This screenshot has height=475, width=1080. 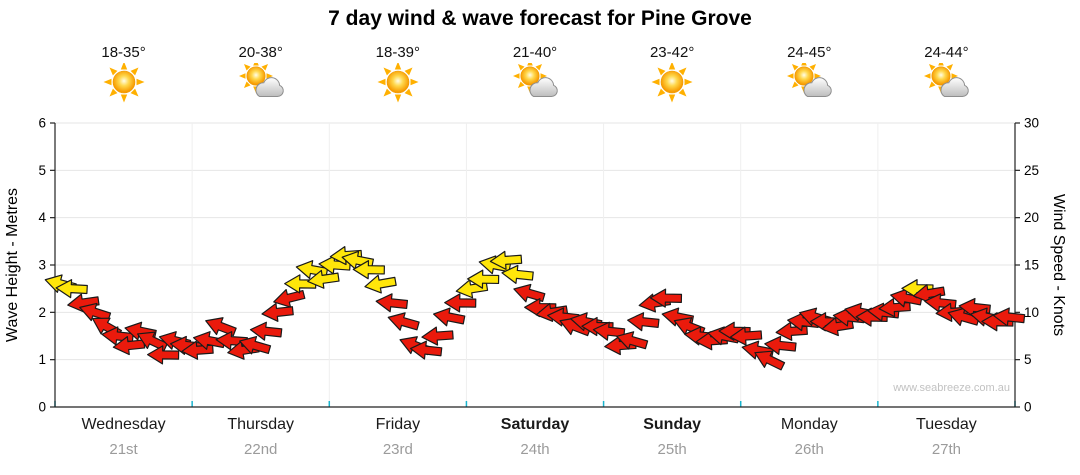 I want to click on watermark: www.seabreeze.com.au, so click(x=951, y=388).